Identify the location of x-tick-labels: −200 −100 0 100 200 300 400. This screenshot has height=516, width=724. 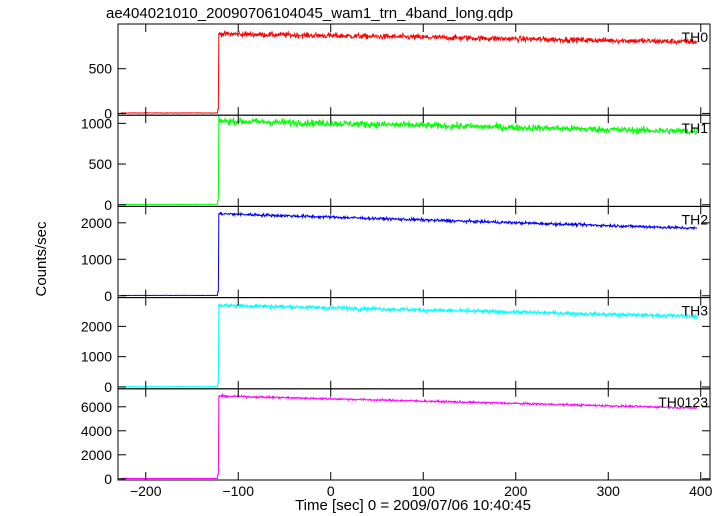
(421, 491).